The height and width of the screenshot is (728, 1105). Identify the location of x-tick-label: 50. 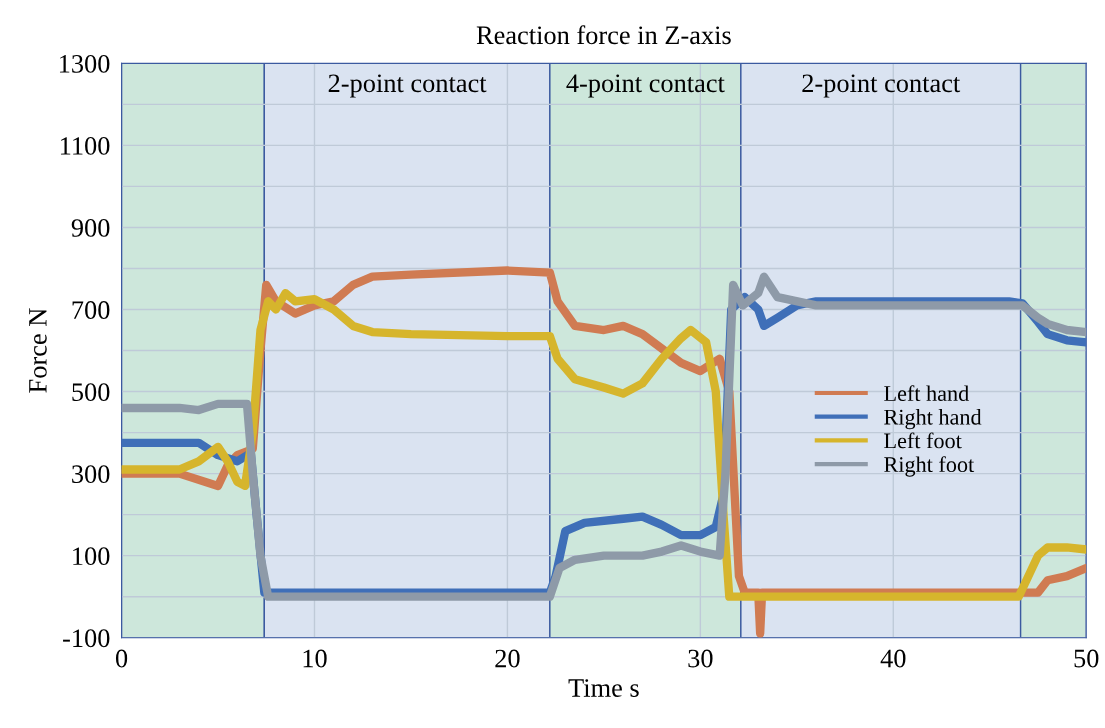
(1086, 658).